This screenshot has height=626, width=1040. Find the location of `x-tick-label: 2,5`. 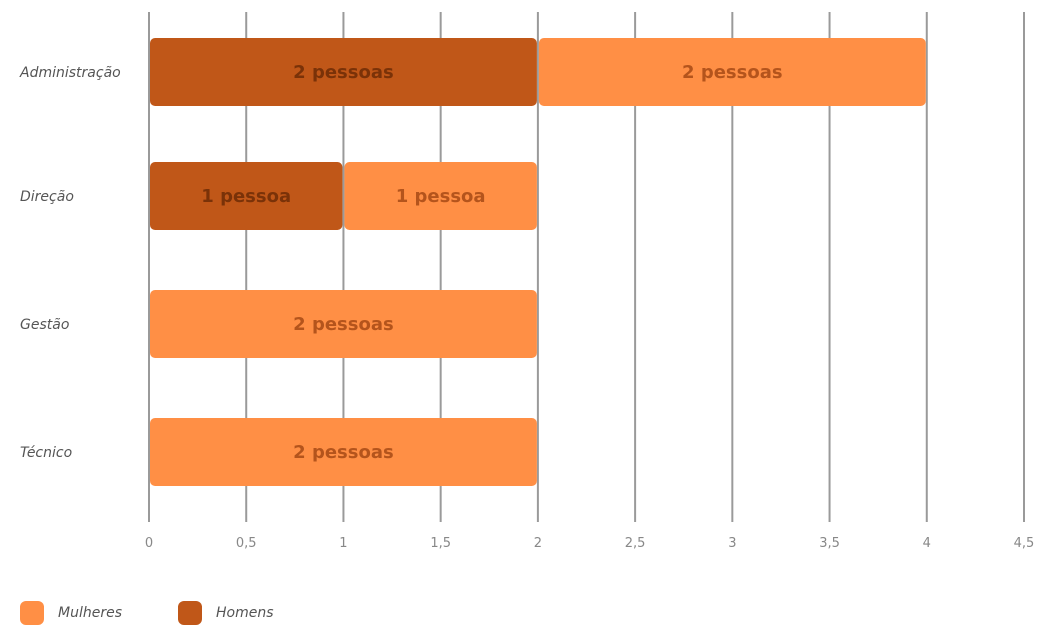

x-tick-label: 2,5 is located at coordinates (635, 543).